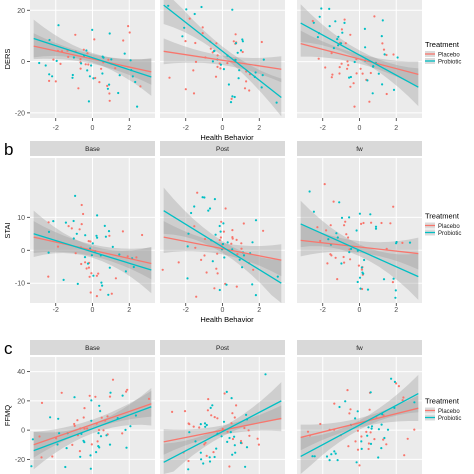  Describe the element at coordinates (23, 431) in the screenshot. I see `y-tick-label: 0` at that location.